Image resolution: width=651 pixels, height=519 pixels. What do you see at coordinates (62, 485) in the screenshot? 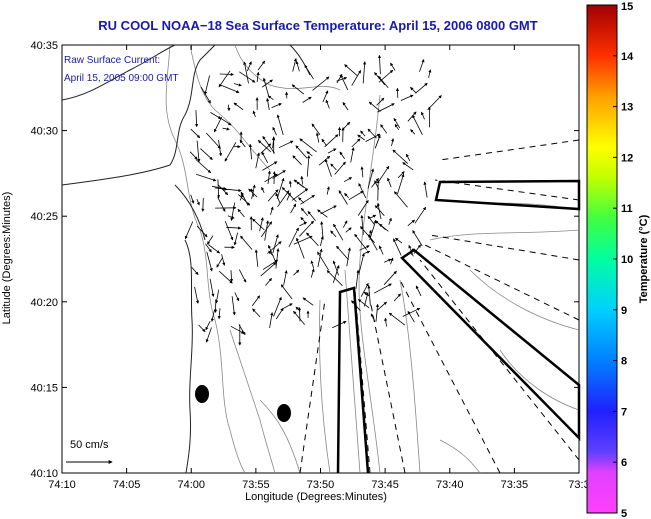
I see `x-tick-label: 74:10` at bounding box center [62, 485].